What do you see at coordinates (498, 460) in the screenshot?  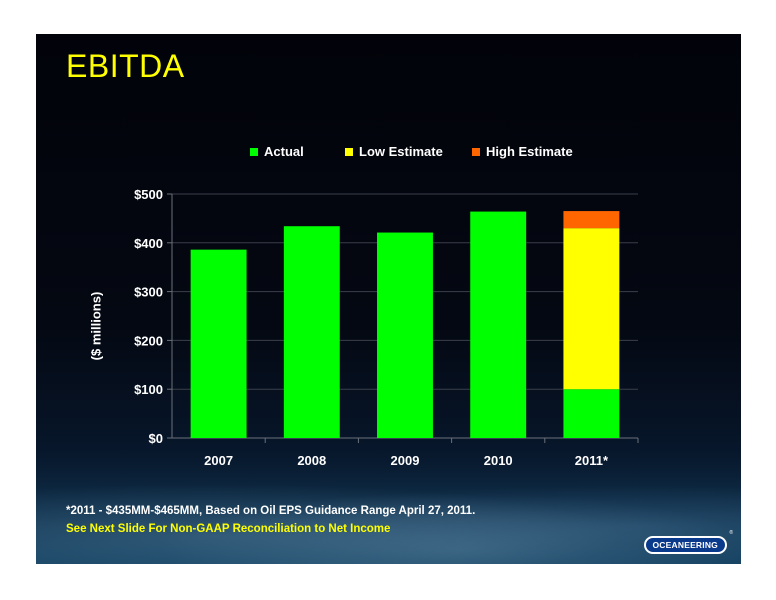 I see `x-tick-label: 2010` at bounding box center [498, 460].